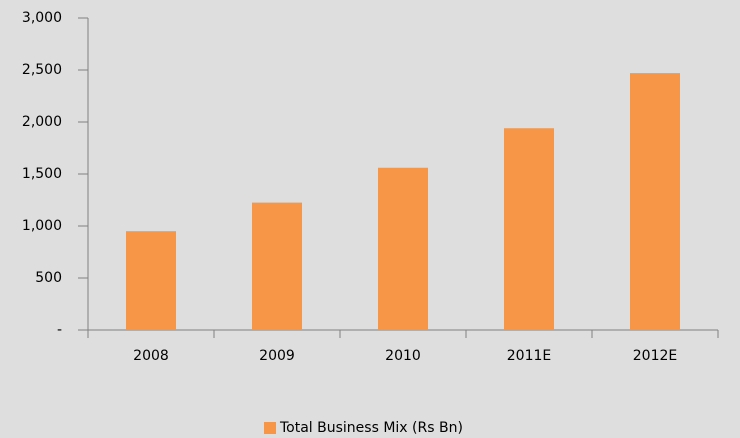  What do you see at coordinates (403, 356) in the screenshot?
I see `x-tick-label: 2010` at bounding box center [403, 356].